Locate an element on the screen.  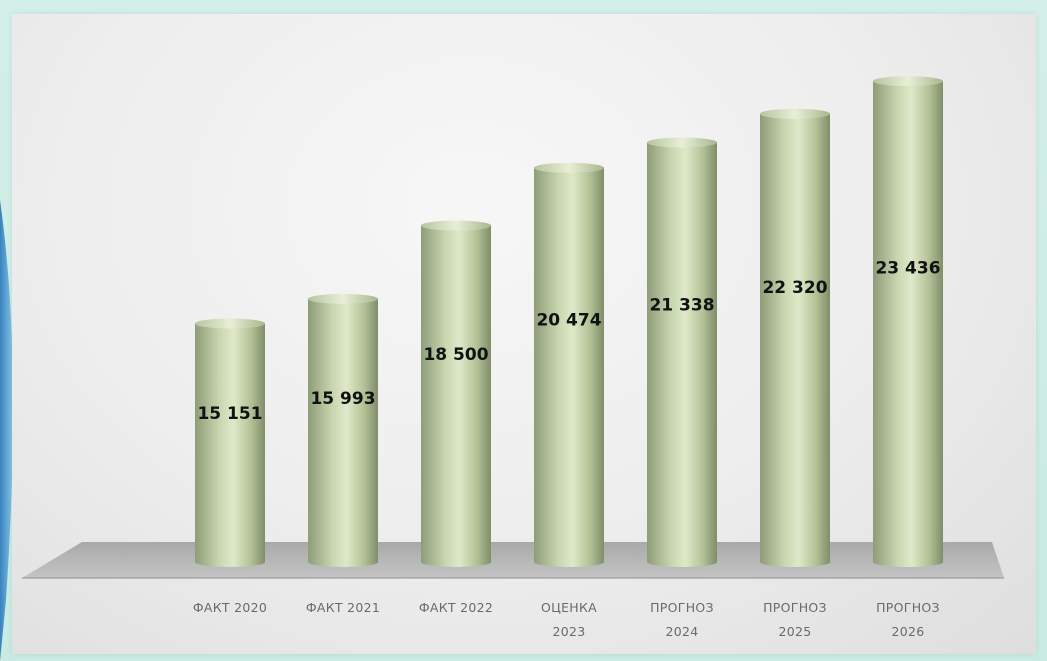
category-label-3: ФАКТ 2022 is located at coordinates (456, 607).